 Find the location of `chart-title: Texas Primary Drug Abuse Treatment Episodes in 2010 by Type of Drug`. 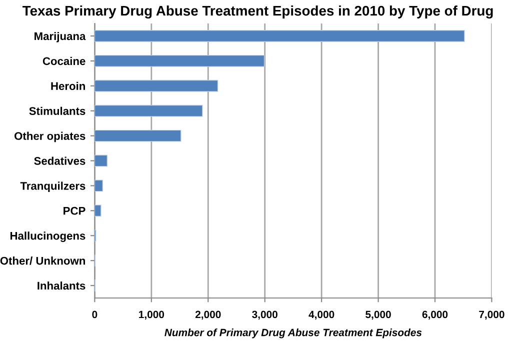

chart-title: Texas Primary Drug Abuse Treatment Episodes in 2010 by Type of Drug is located at coordinates (257, 12).